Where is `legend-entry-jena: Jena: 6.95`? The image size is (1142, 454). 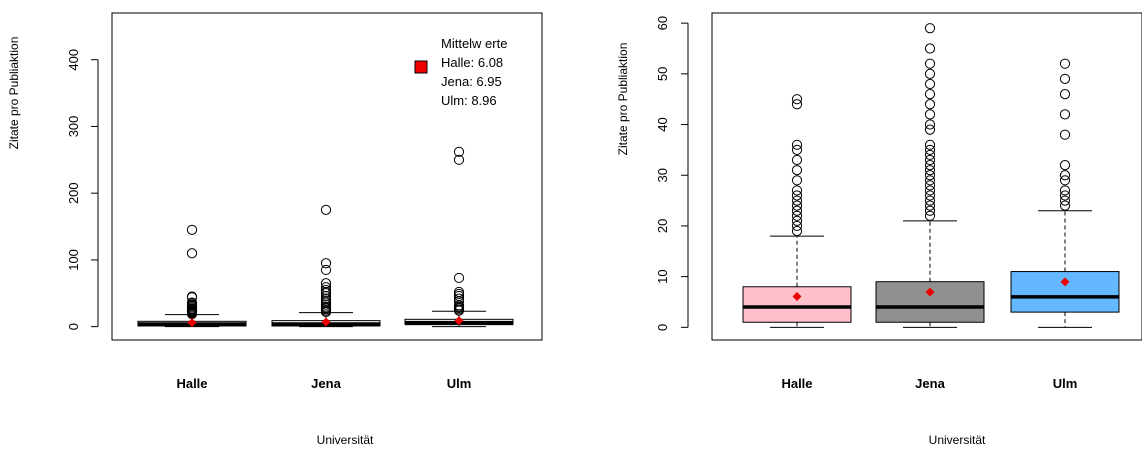
legend-entry-jena: Jena: 6.95 is located at coordinates (471, 81).